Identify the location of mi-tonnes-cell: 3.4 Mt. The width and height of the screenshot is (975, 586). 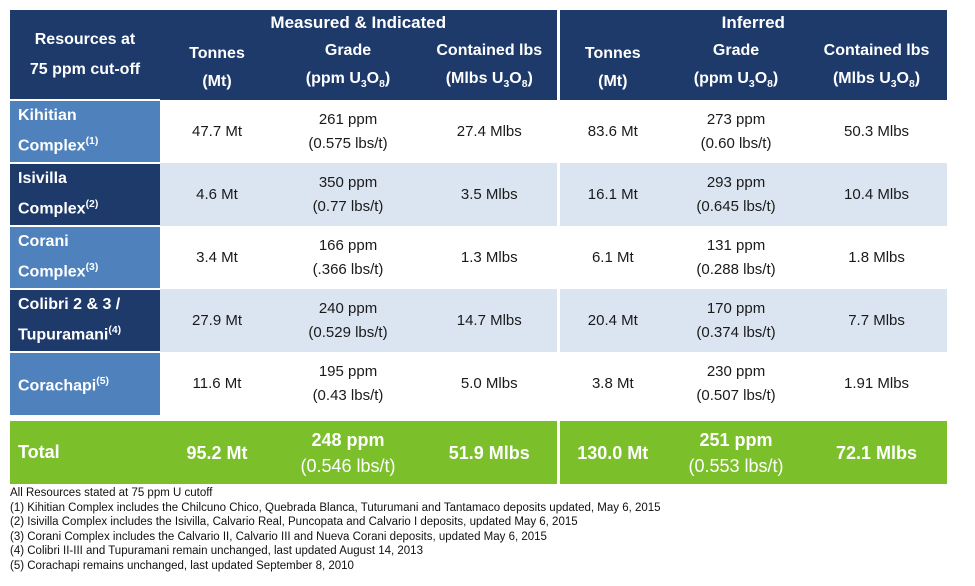
(217, 257).